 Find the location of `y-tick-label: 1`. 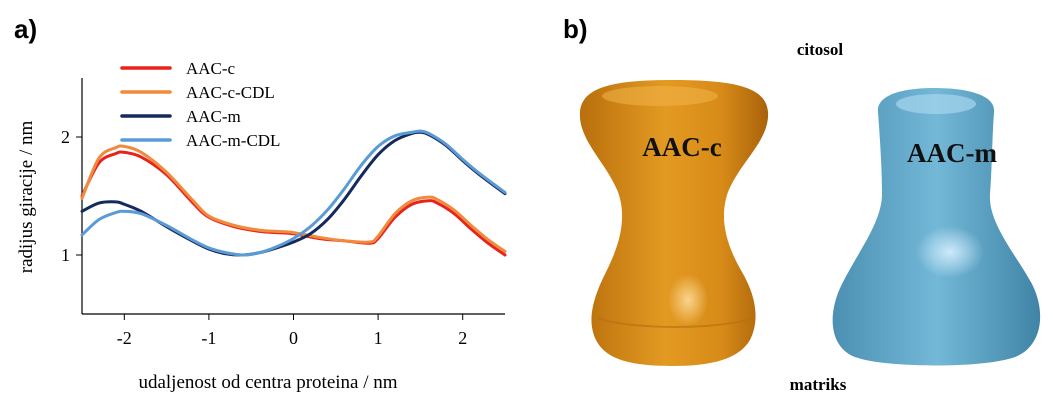

y-tick-label: 1 is located at coordinates (65, 255).